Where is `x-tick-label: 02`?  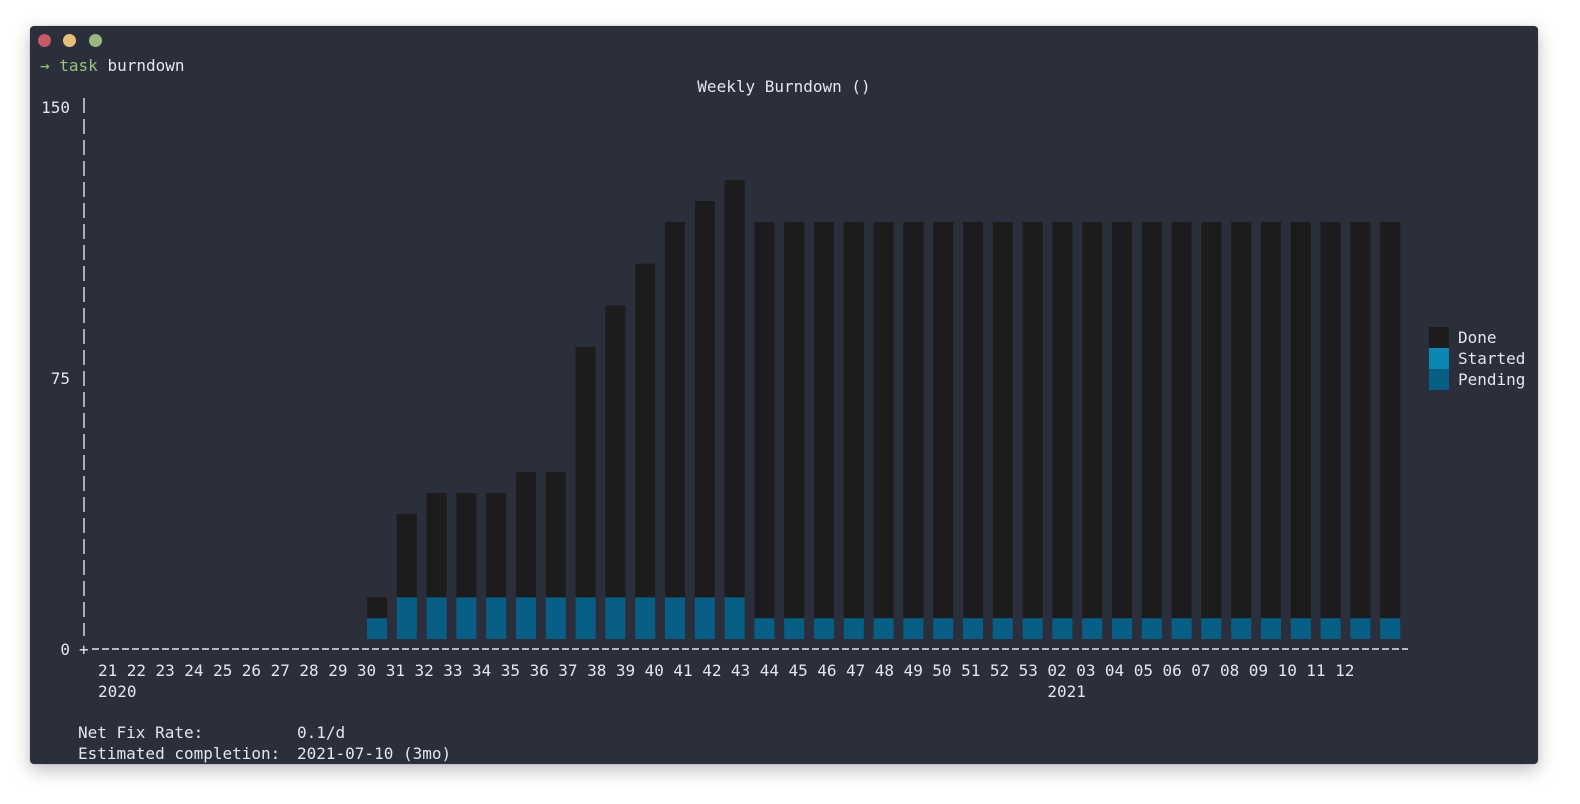
x-tick-label: 02 is located at coordinates (1056, 670).